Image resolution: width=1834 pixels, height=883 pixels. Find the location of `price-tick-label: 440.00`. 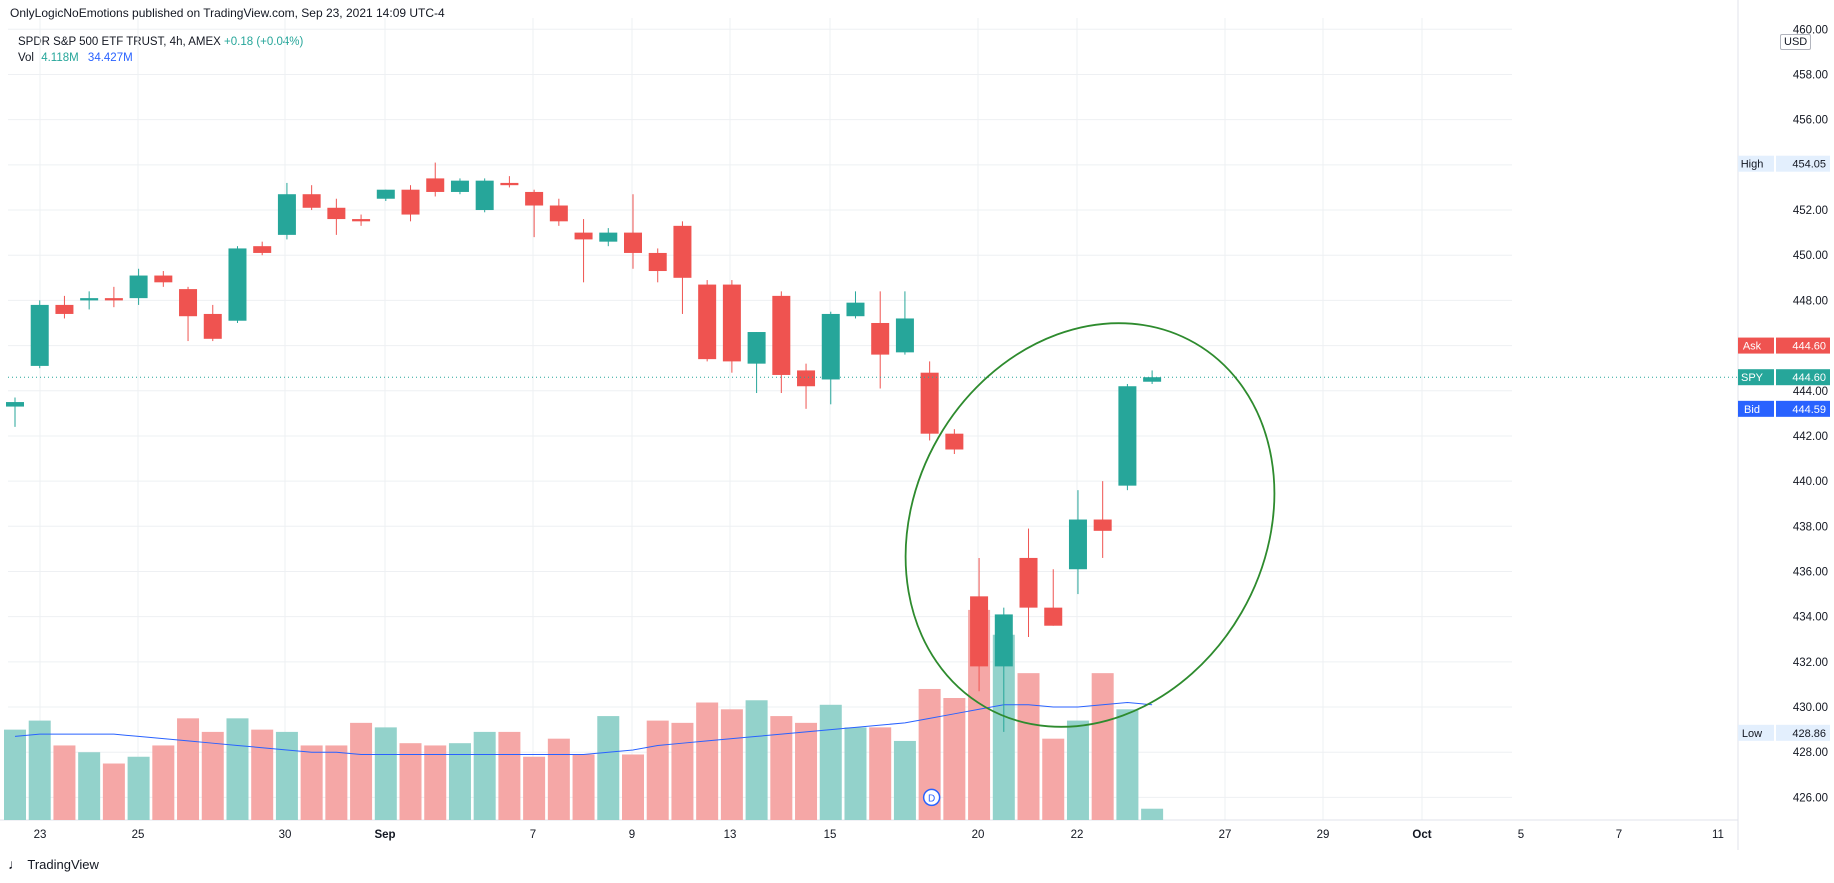

price-tick-label: 440.00 is located at coordinates (1810, 482).